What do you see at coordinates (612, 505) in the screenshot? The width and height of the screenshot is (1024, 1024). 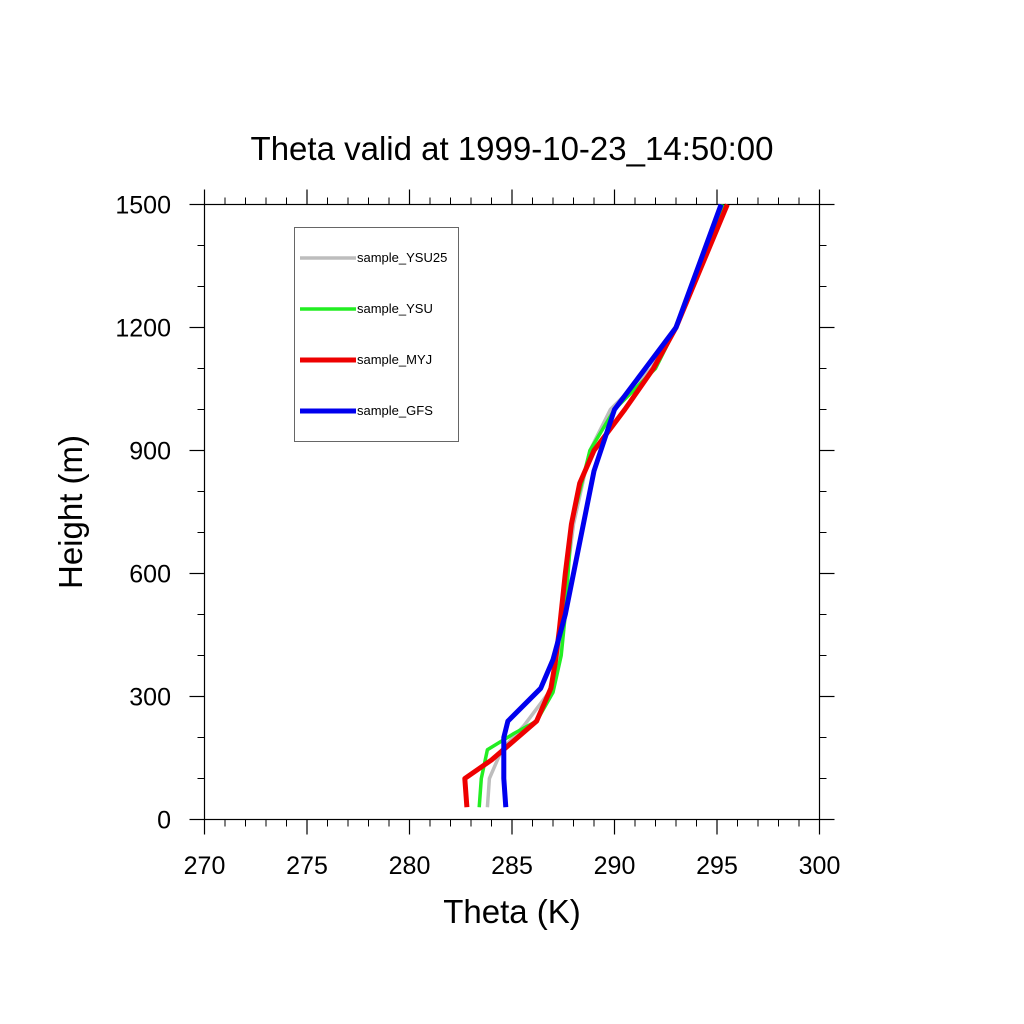 I see `series-line-sample-gfs` at bounding box center [612, 505].